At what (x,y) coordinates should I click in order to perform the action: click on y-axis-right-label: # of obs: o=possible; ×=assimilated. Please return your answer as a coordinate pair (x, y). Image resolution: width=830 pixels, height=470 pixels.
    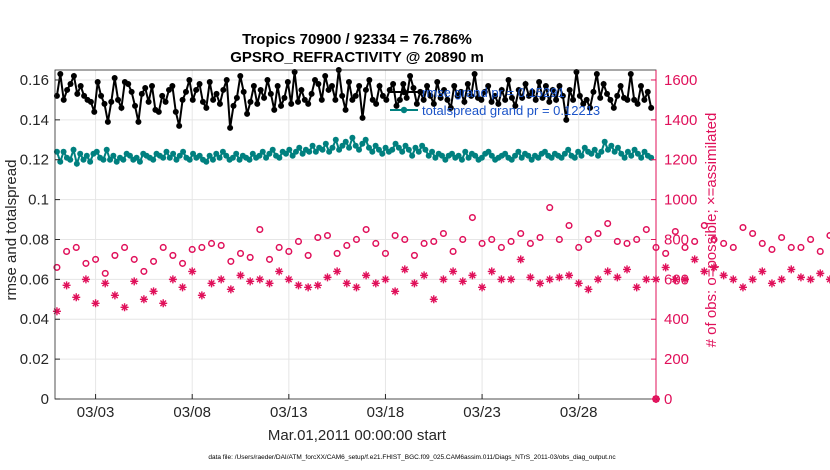
    Looking at the image, I should click on (711, 230).